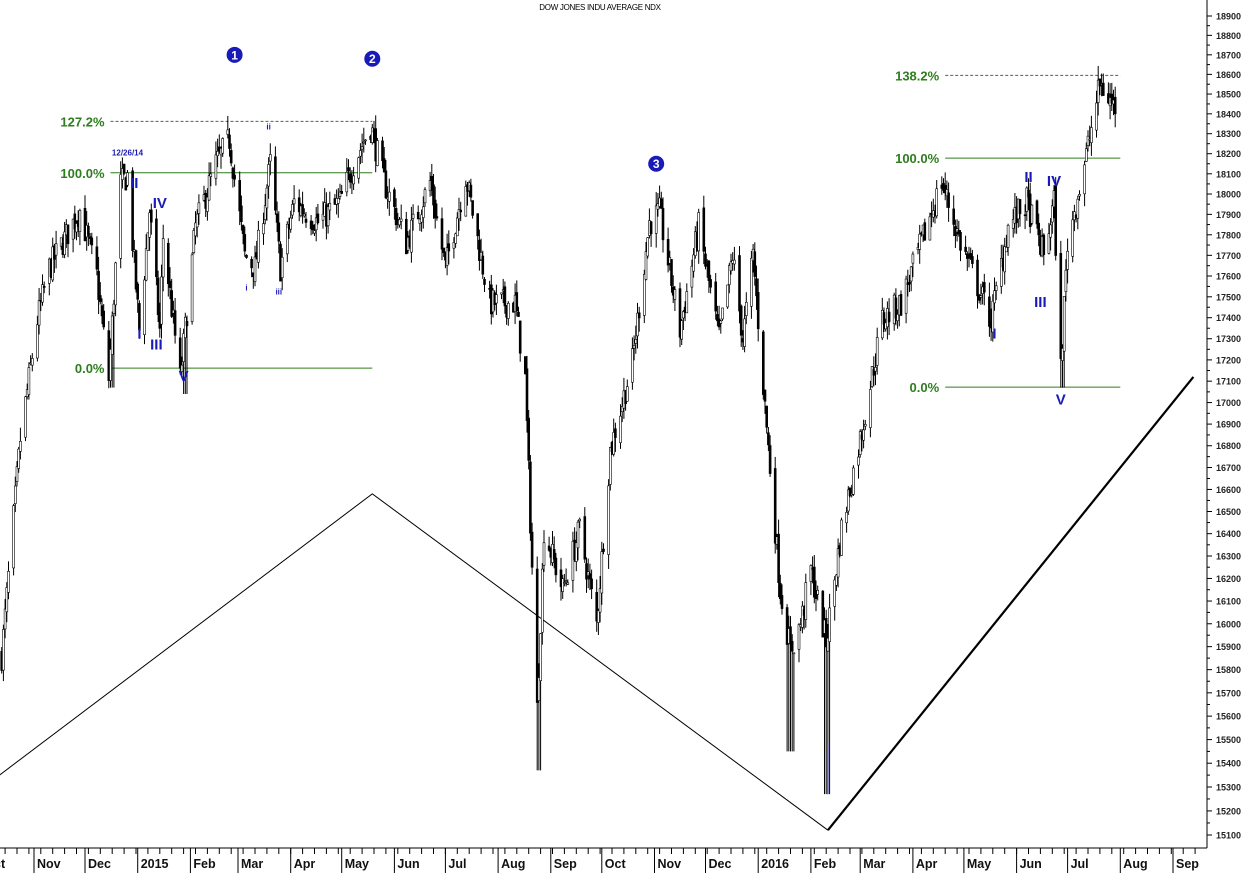 The width and height of the screenshot is (1243, 873). I want to click on y-tick-label: 15700, so click(1228, 693).